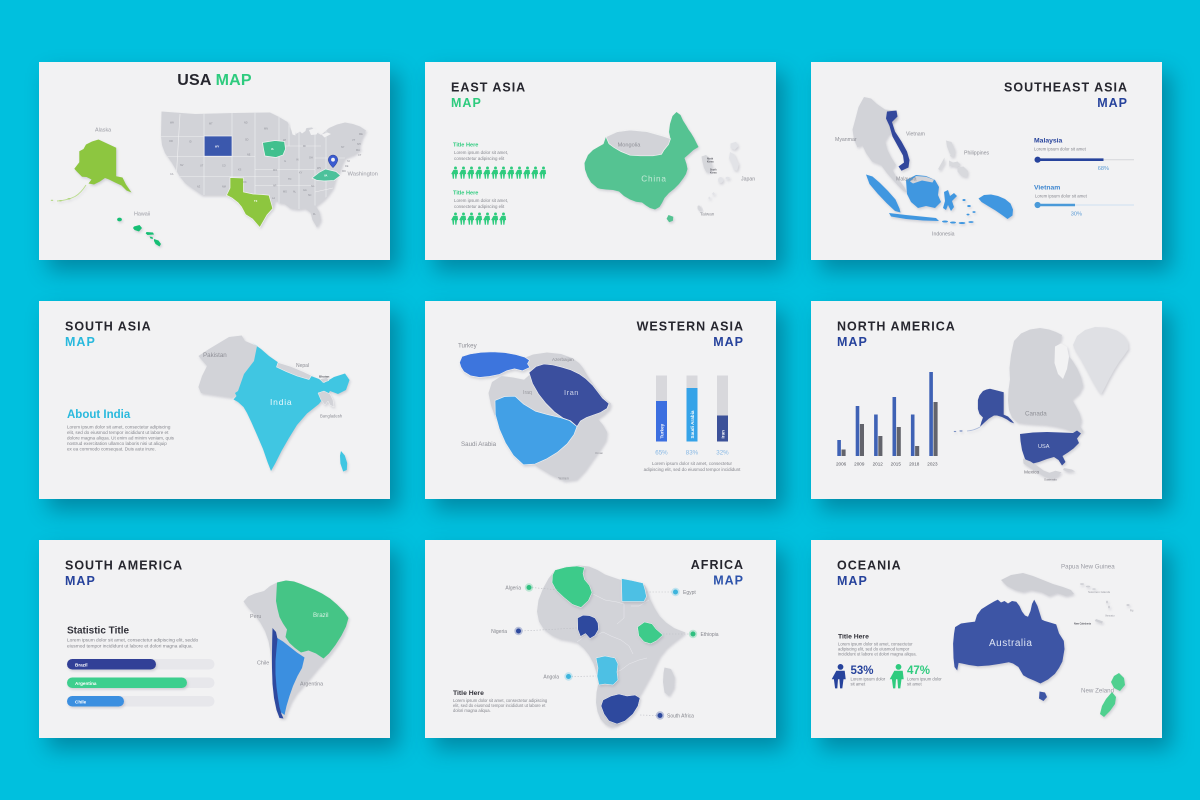  I want to click on svg-text: SD, so click(247, 140).